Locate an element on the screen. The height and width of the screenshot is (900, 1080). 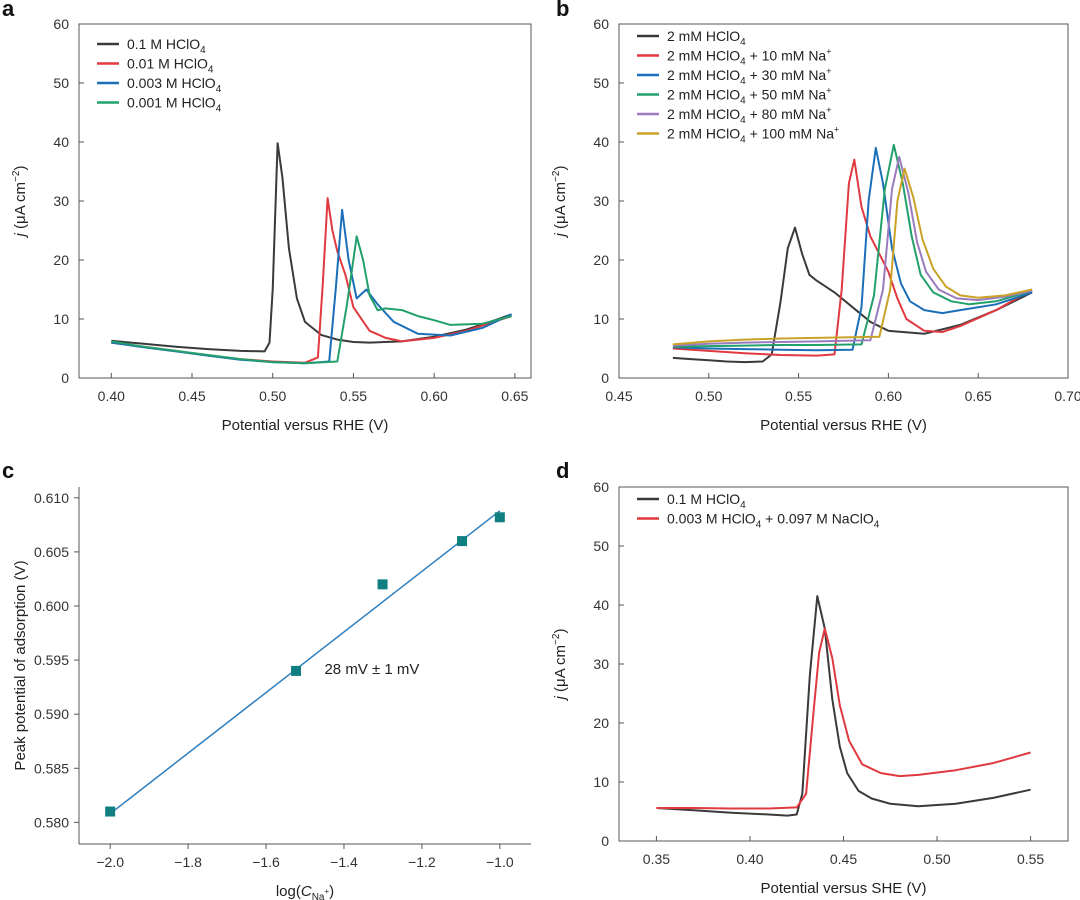
y-tick-label: 0.600 is located at coordinates (51, 606).